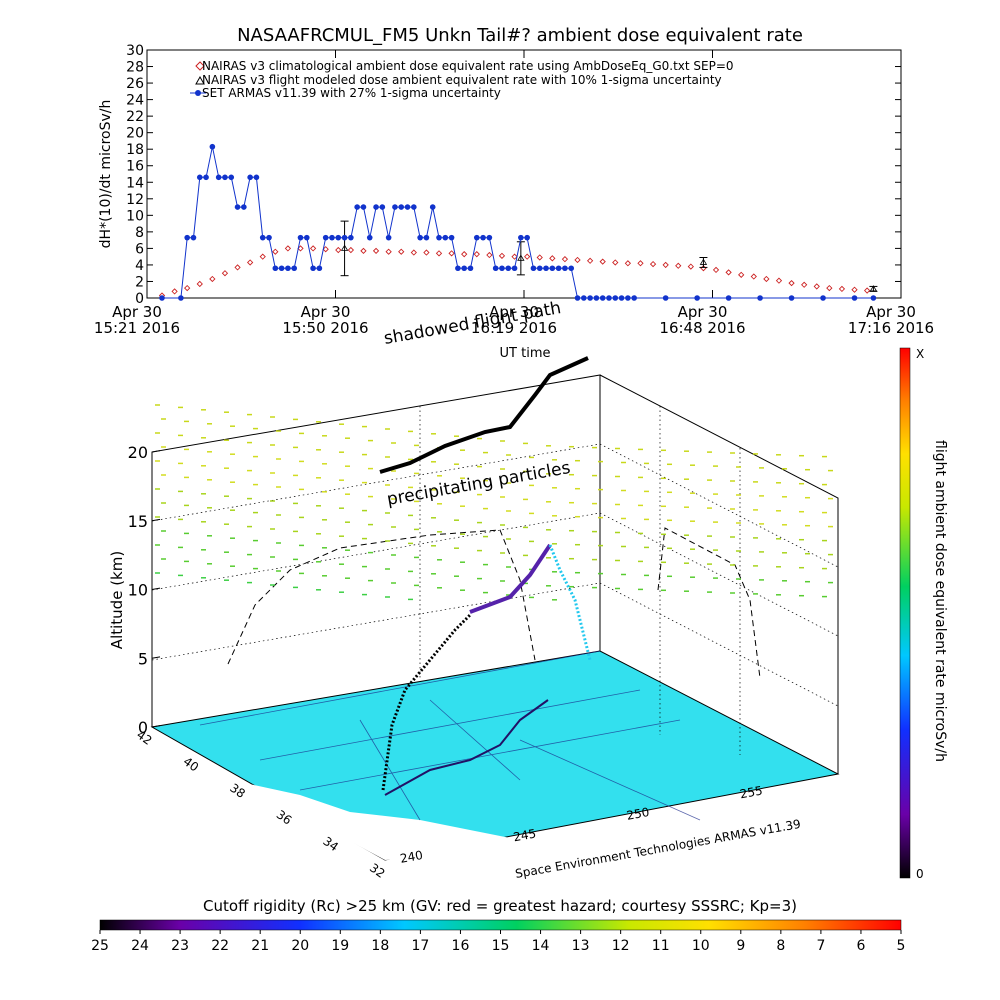  What do you see at coordinates (514, 328) in the screenshot?
I see `x-tick-label-time: 16:19 2016` at bounding box center [514, 328].